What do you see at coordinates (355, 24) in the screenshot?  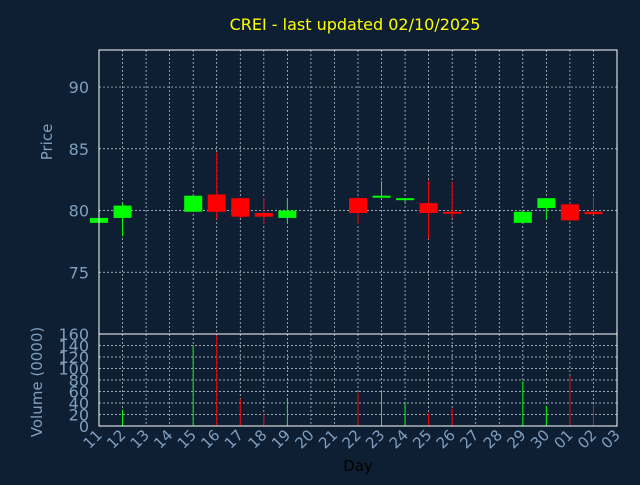 I see `chart-title: CREI - last updated 02/10/2025` at bounding box center [355, 24].